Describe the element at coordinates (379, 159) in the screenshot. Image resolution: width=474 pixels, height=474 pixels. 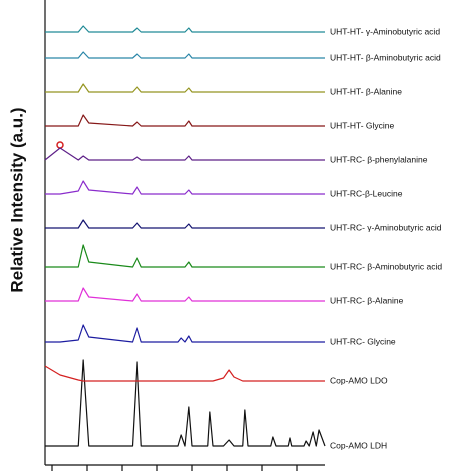
I see `series-label: UHT-RC- β-phenylalanine` at that location.